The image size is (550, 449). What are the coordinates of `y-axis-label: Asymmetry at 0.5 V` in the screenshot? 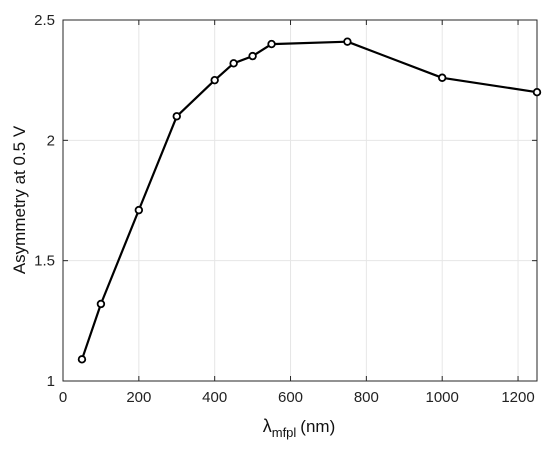 It's located at (19, 199).